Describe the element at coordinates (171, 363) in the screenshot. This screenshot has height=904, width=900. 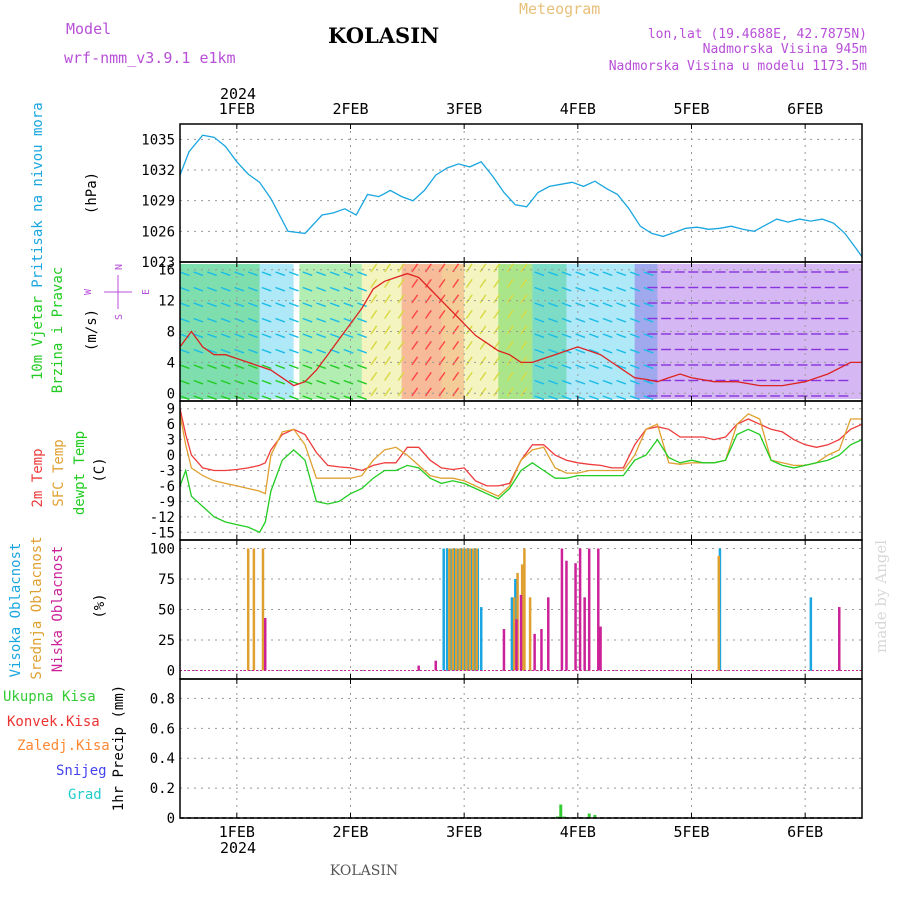
I see `y-tick-label: 4` at that location.